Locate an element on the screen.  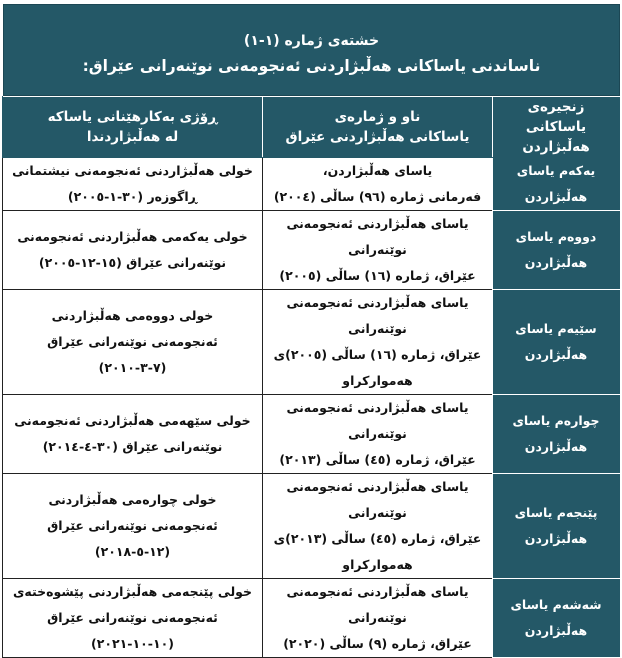
cell-line: لە هەڵبژاردندا is located at coordinates (132, 137).